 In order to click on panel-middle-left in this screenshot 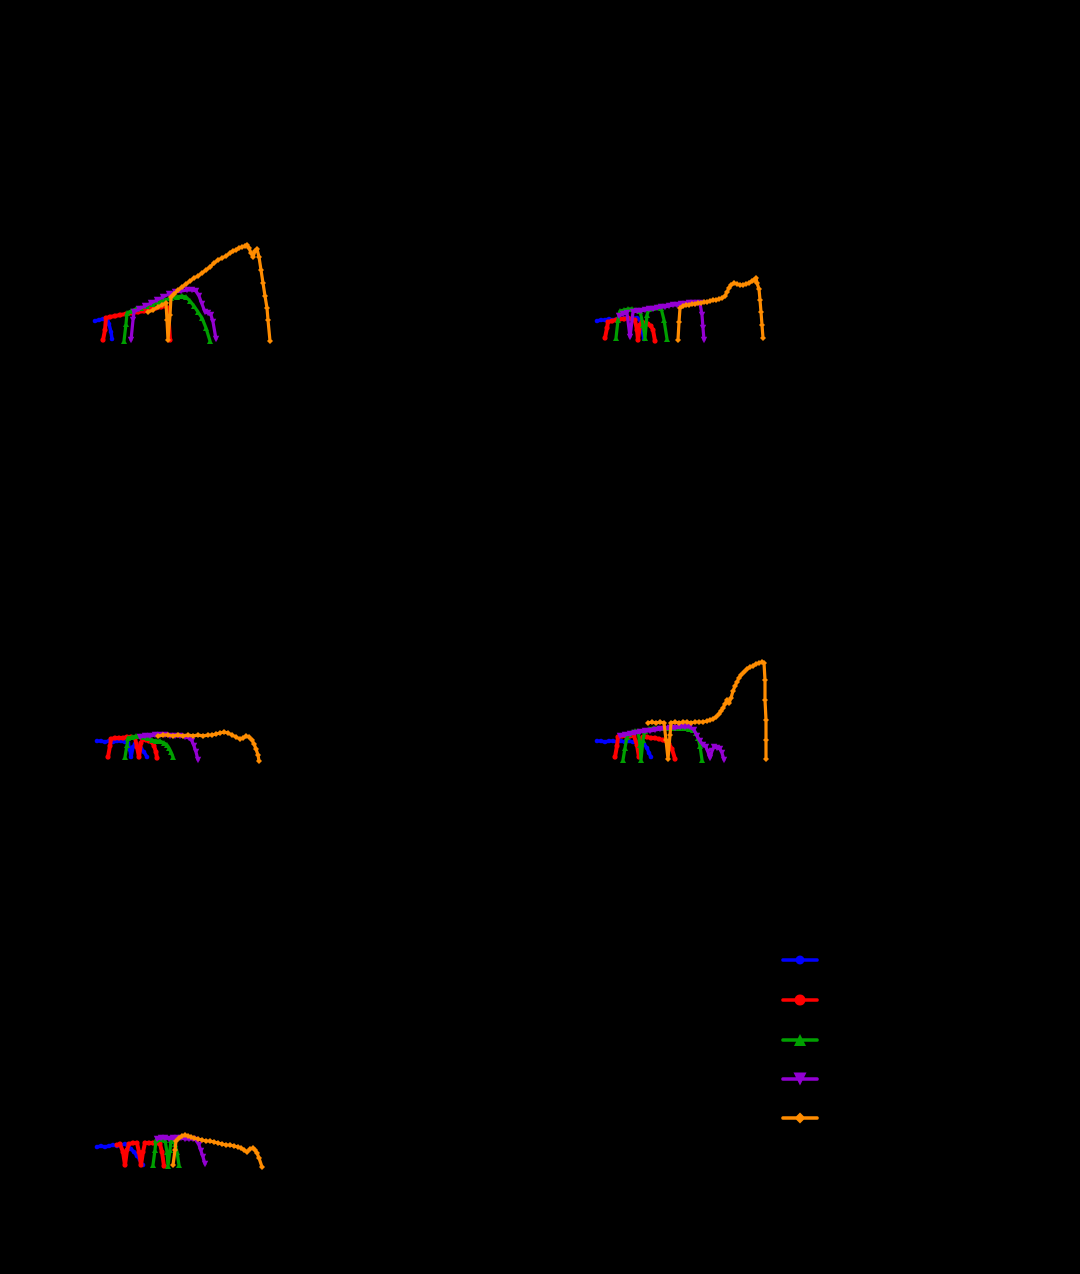, I will do `click(178, 746)`.